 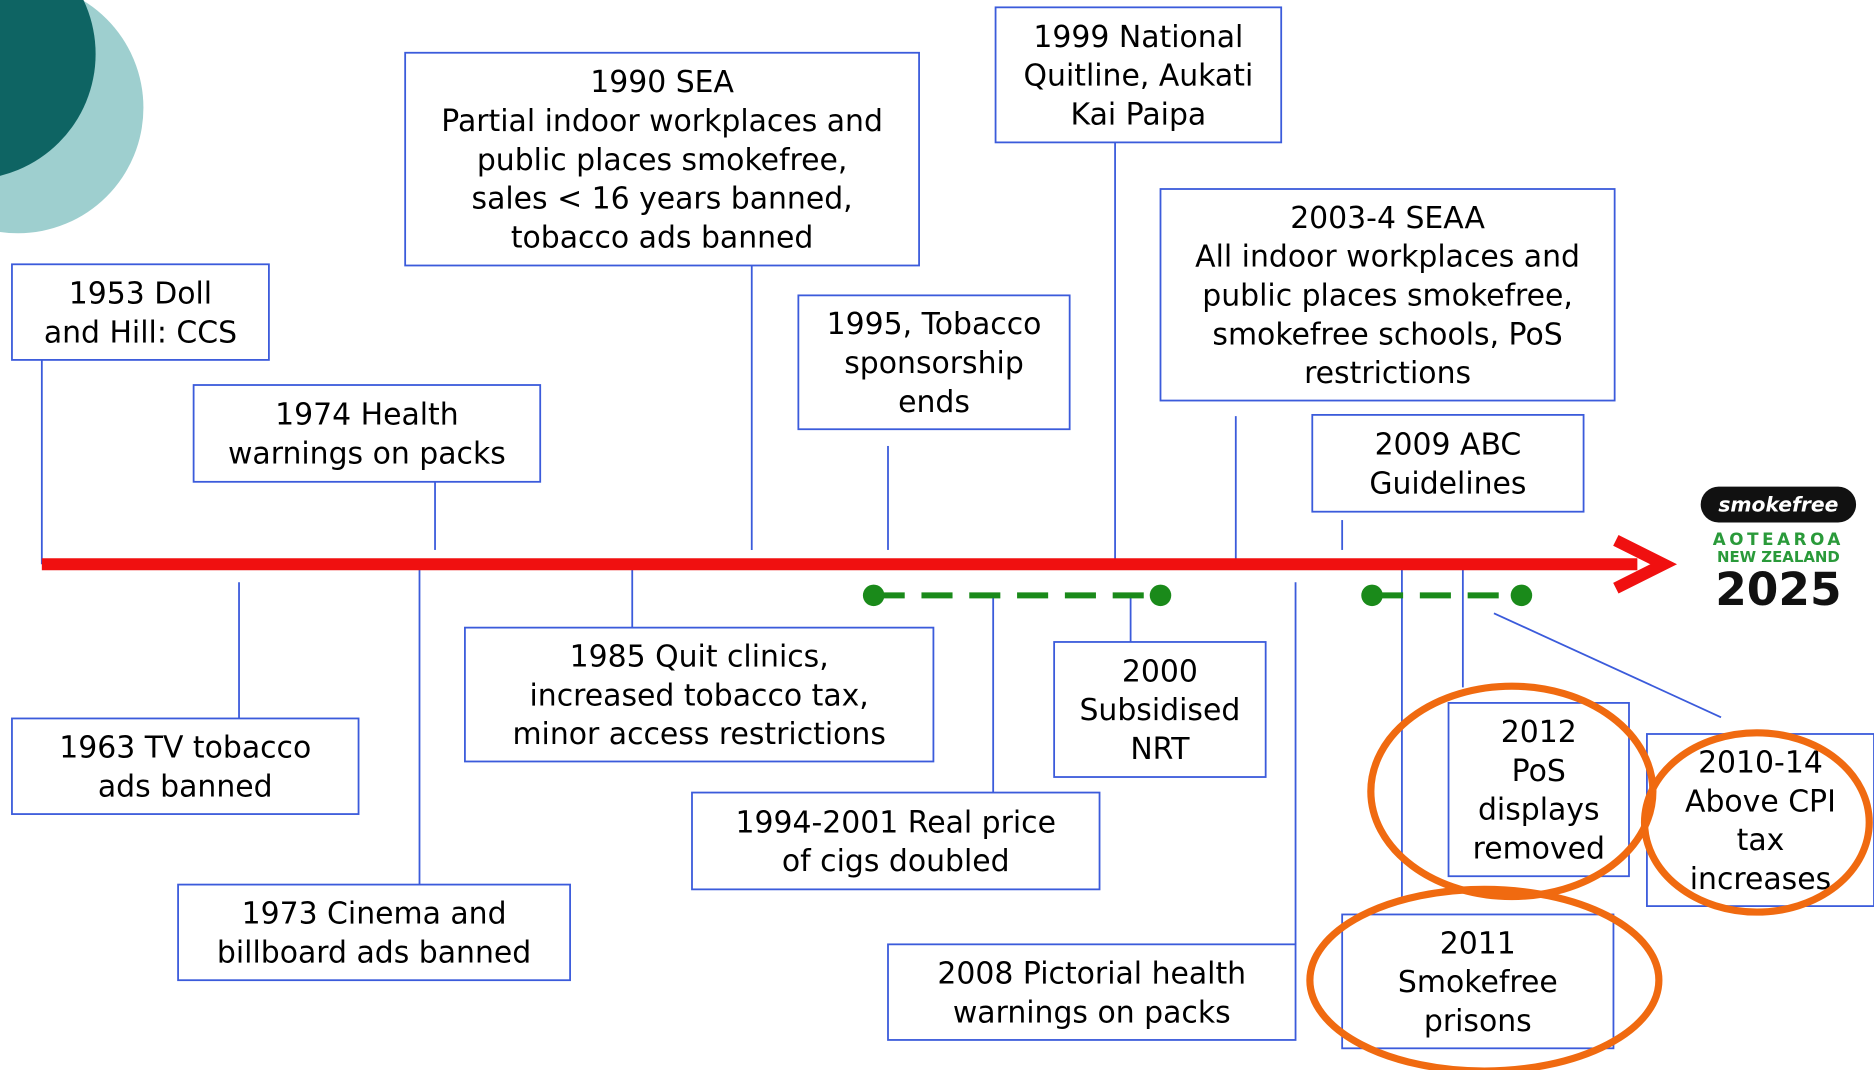 What do you see at coordinates (1778, 539) in the screenshot?
I see `logo-region: AOTEAROA` at bounding box center [1778, 539].